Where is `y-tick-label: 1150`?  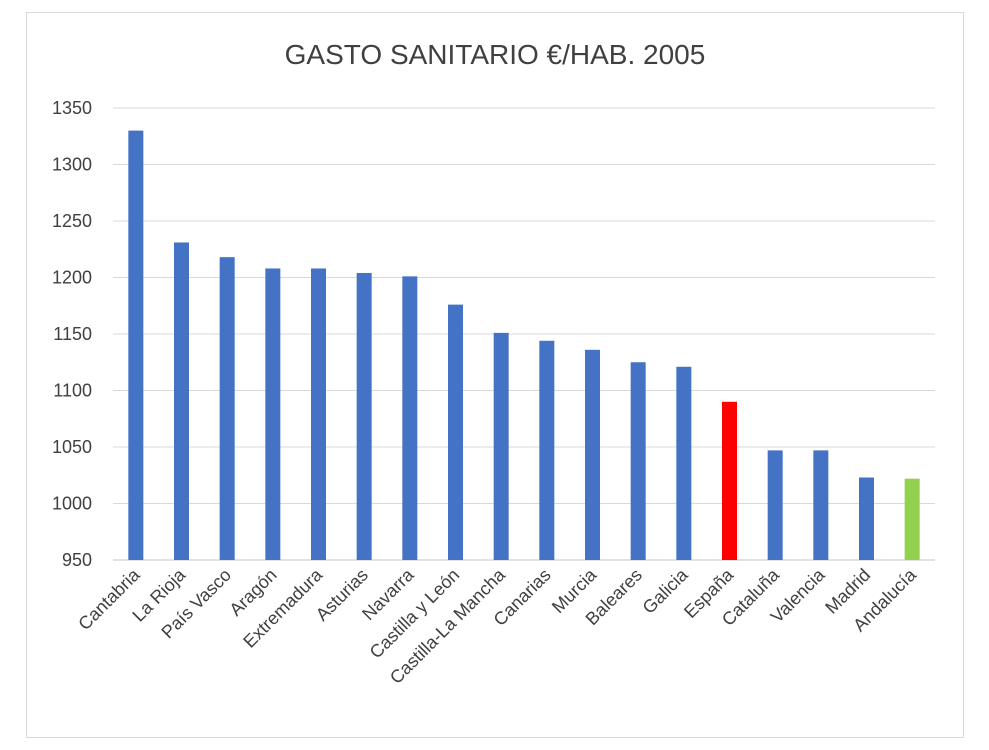 y-tick-label: 1150 is located at coordinates (72, 334).